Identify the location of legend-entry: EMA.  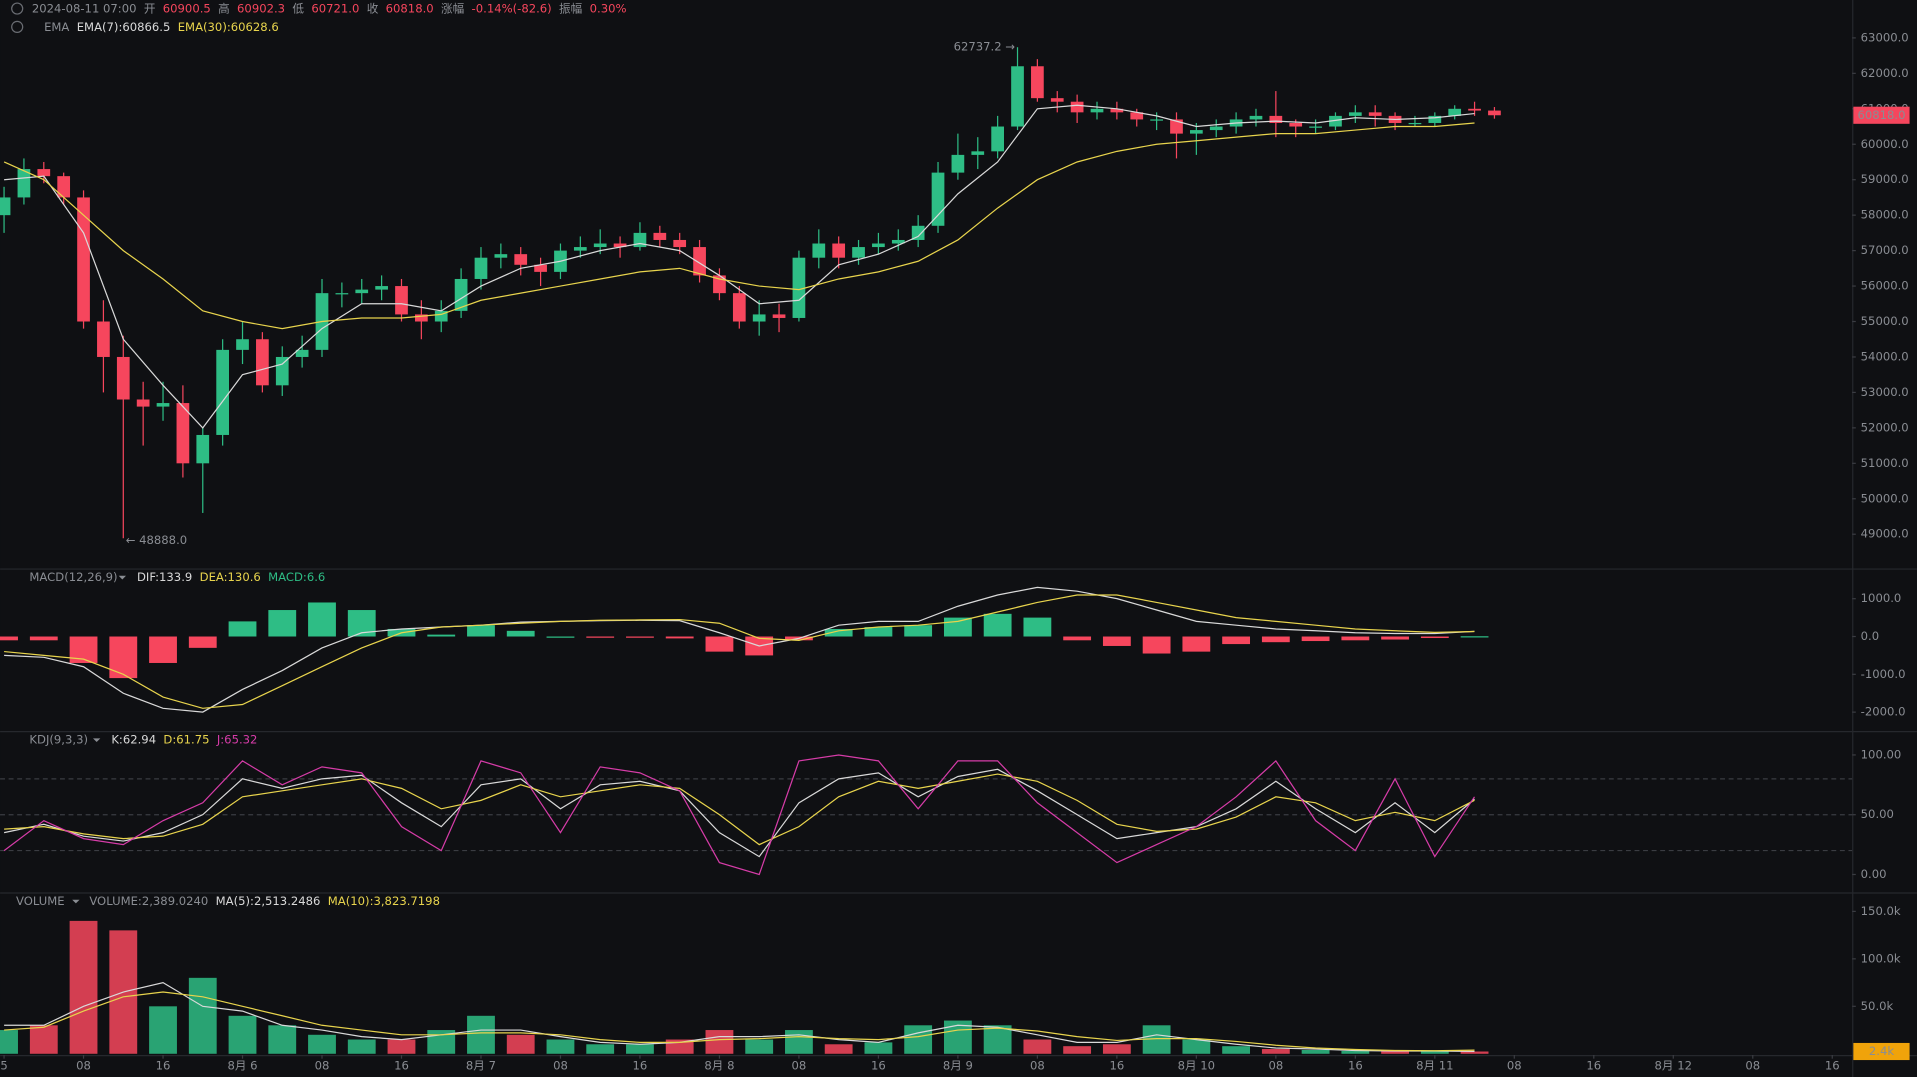
(56, 26).